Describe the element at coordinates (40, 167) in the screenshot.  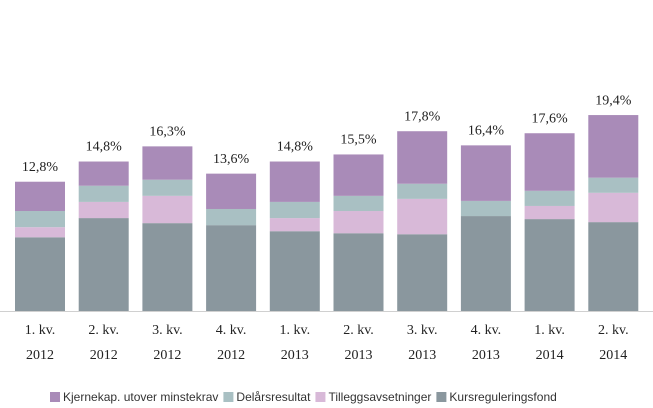
I see `total-label: 12,8%` at that location.